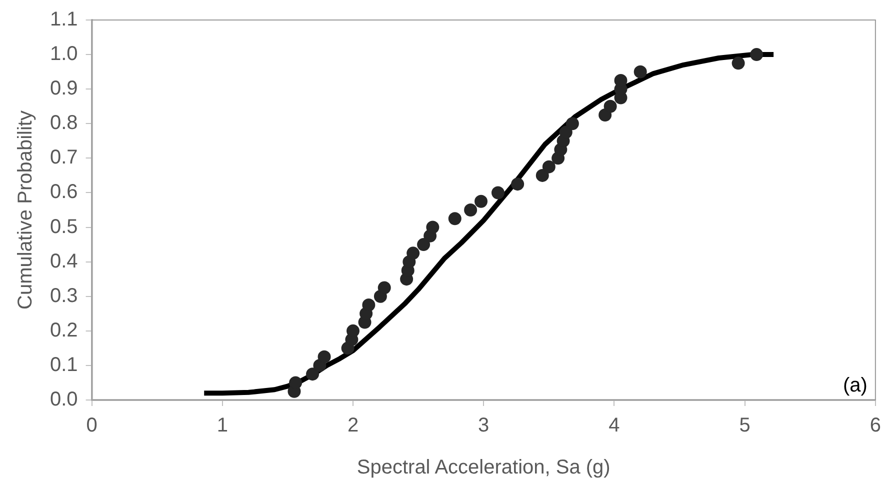  What do you see at coordinates (855, 385) in the screenshot?
I see `annotation: (a)` at bounding box center [855, 385].